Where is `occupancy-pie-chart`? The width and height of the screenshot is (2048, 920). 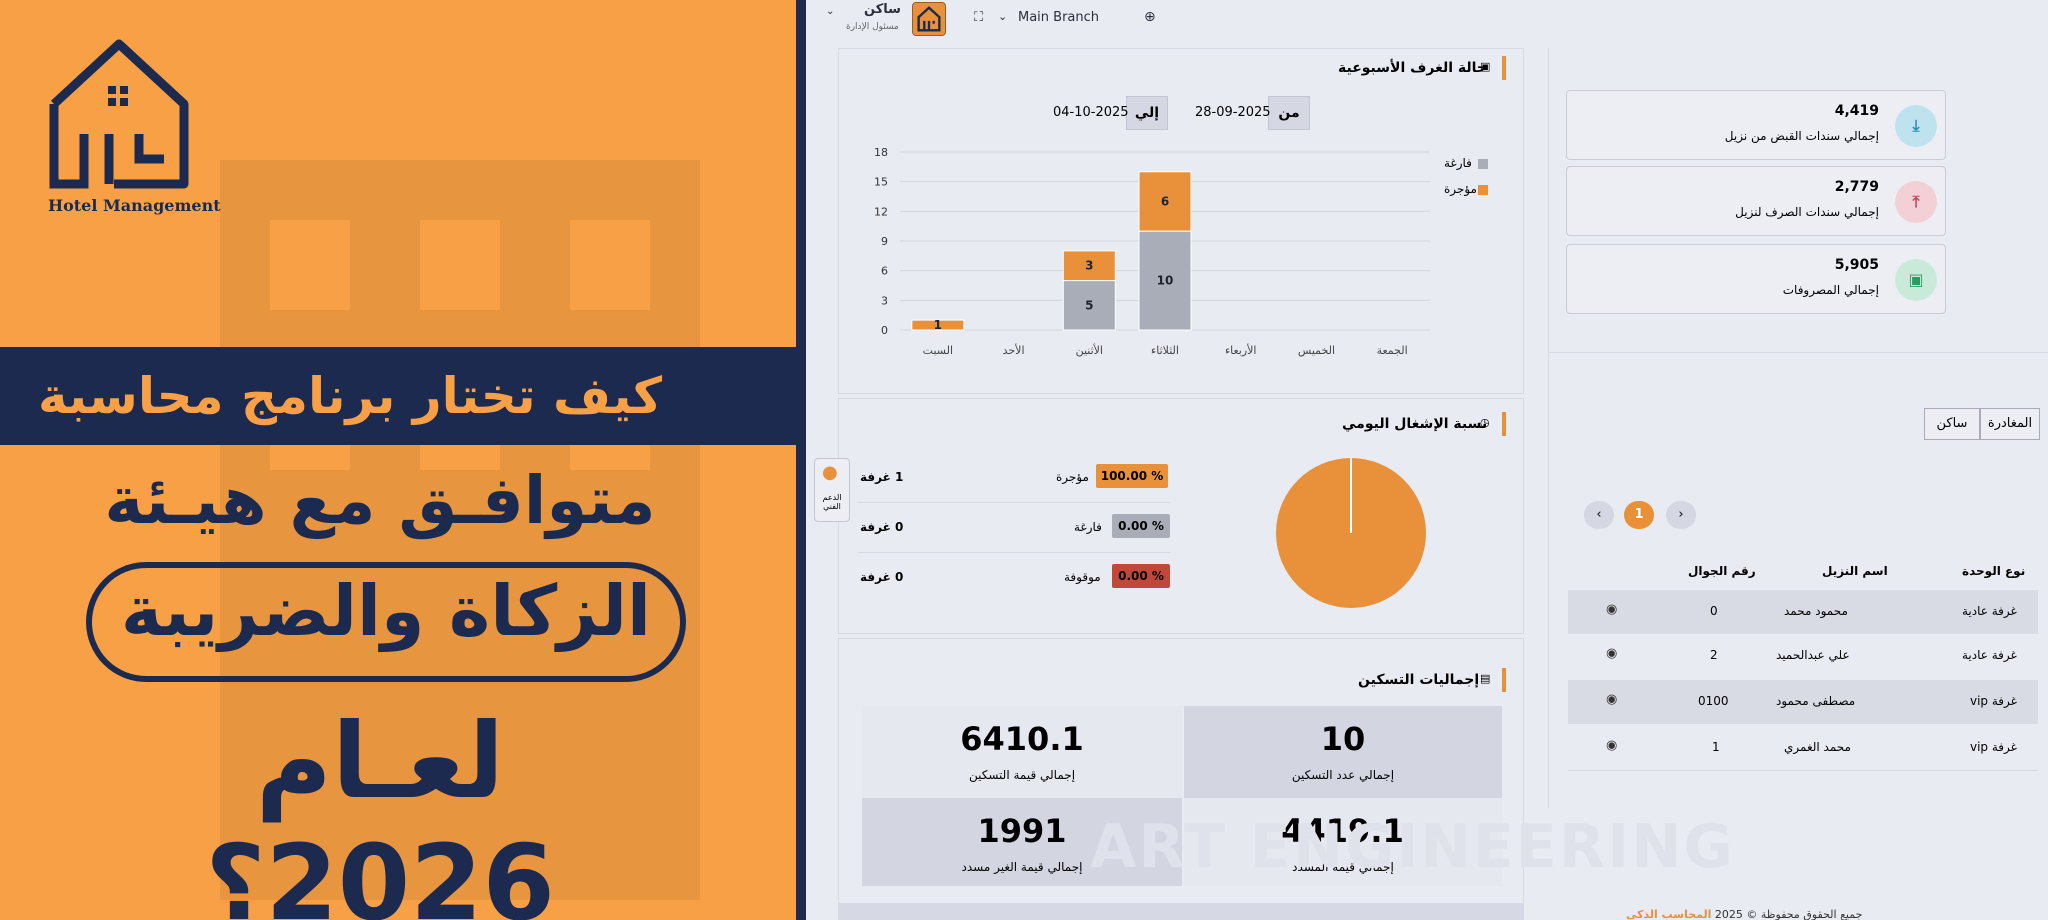 occupancy-pie-chart is located at coordinates (1351, 533).